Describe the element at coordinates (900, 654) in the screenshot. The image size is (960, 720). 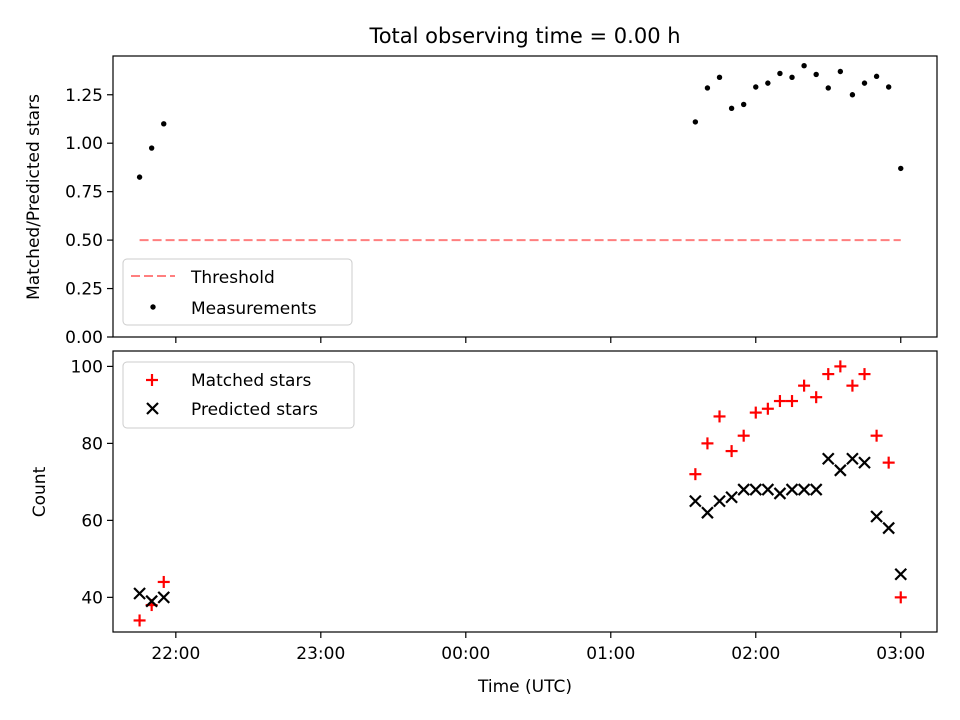
I see `x-tick-label: 03:00` at that location.